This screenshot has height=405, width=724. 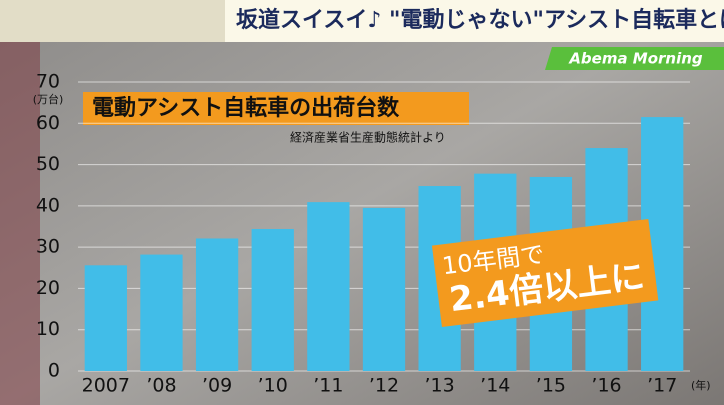 I want to click on banner-left, so click(x=112, y=21).